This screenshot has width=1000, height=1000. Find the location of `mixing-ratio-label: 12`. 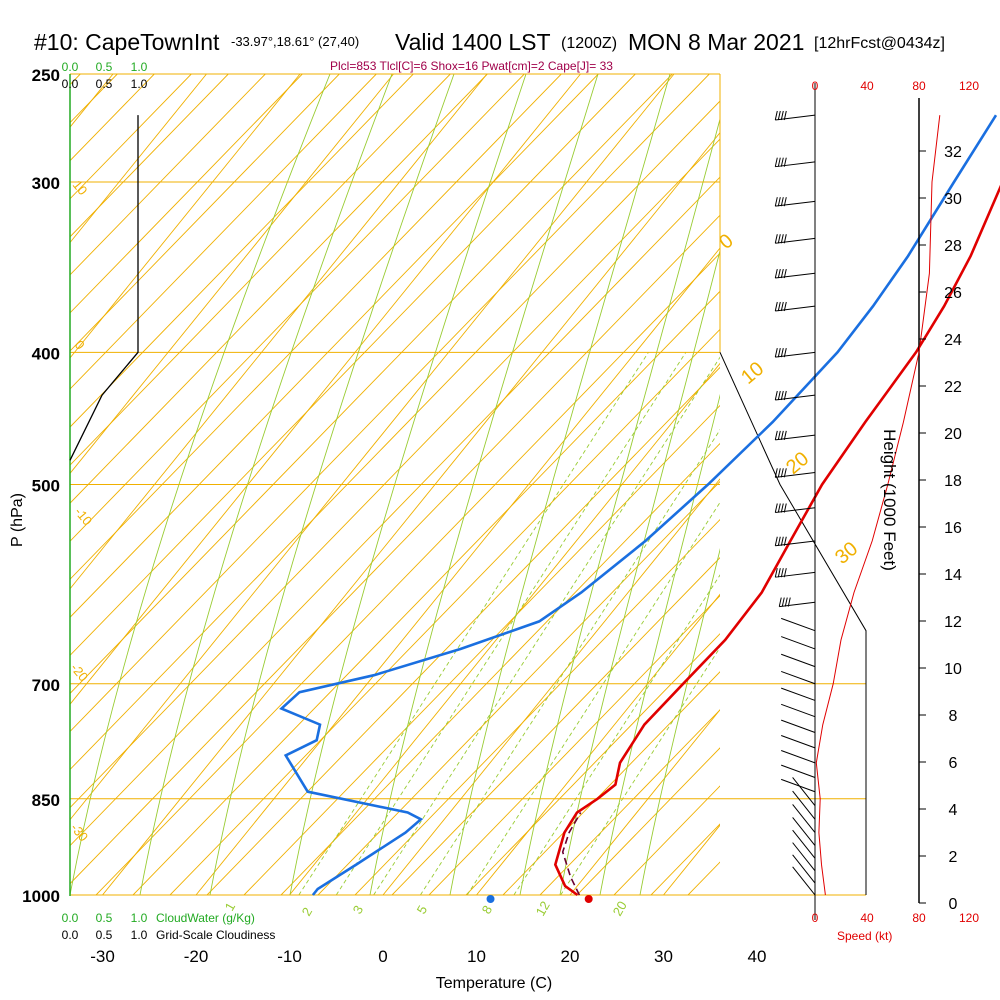

mixing-ratio-label: 12 is located at coordinates (543, 908).